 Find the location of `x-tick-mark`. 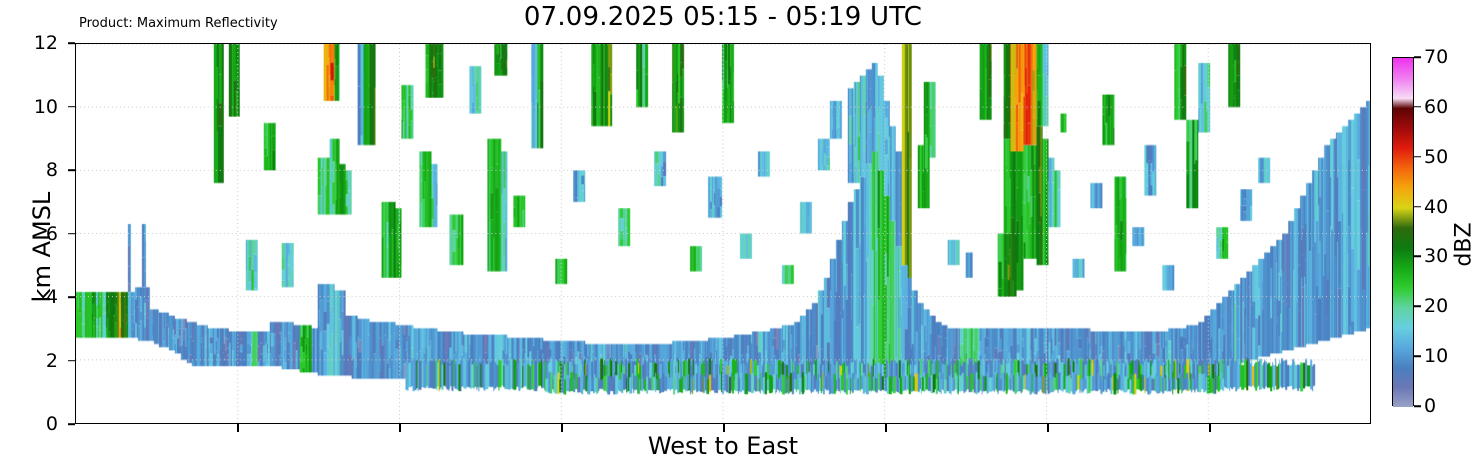

x-tick-mark is located at coordinates (1210, 428).